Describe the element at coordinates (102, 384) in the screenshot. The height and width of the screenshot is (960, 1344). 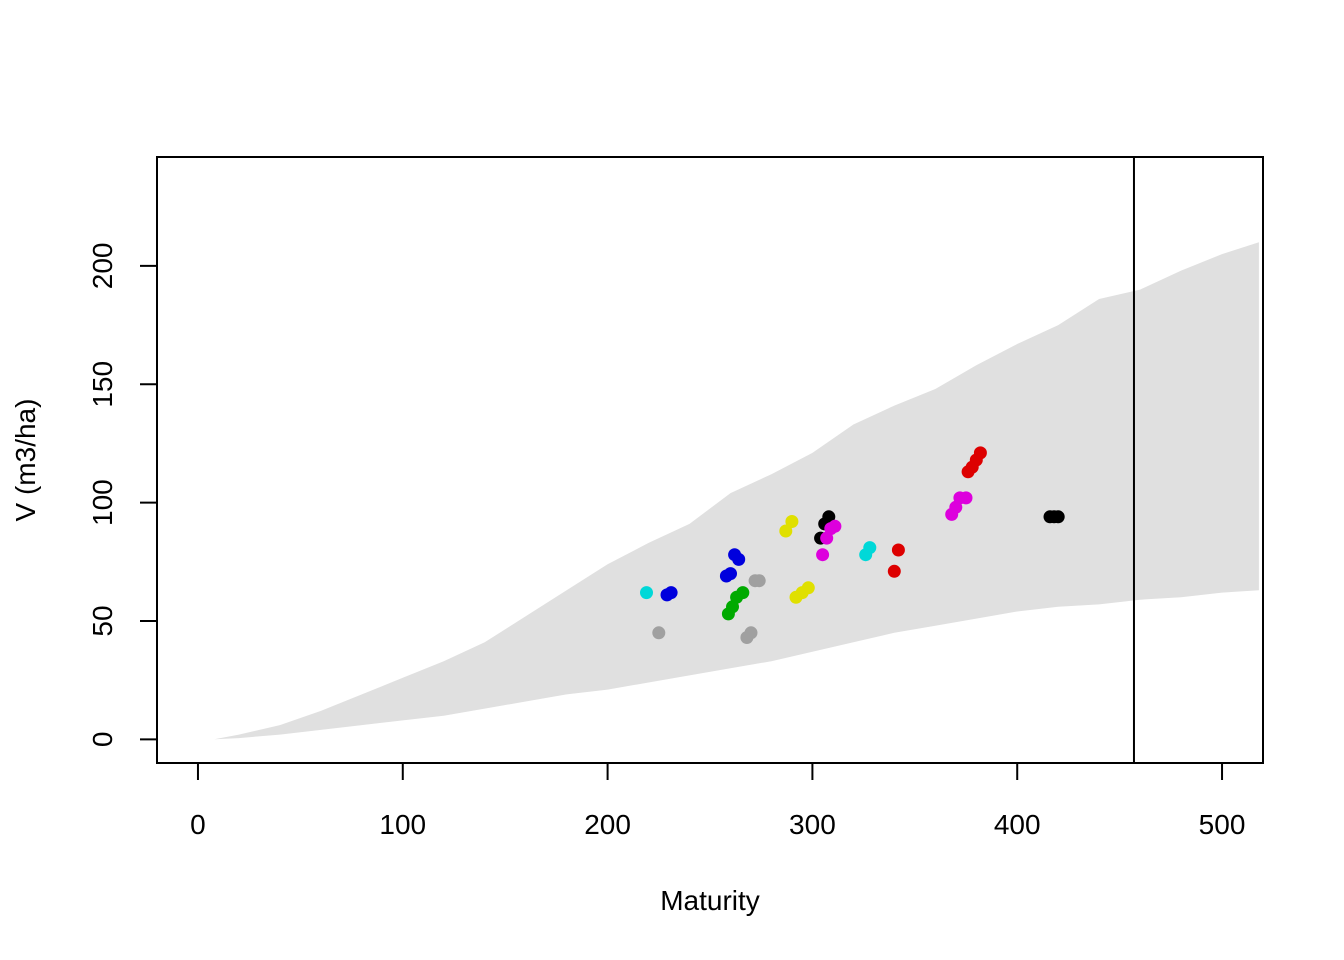
I see `y-tick-label: 150` at that location.